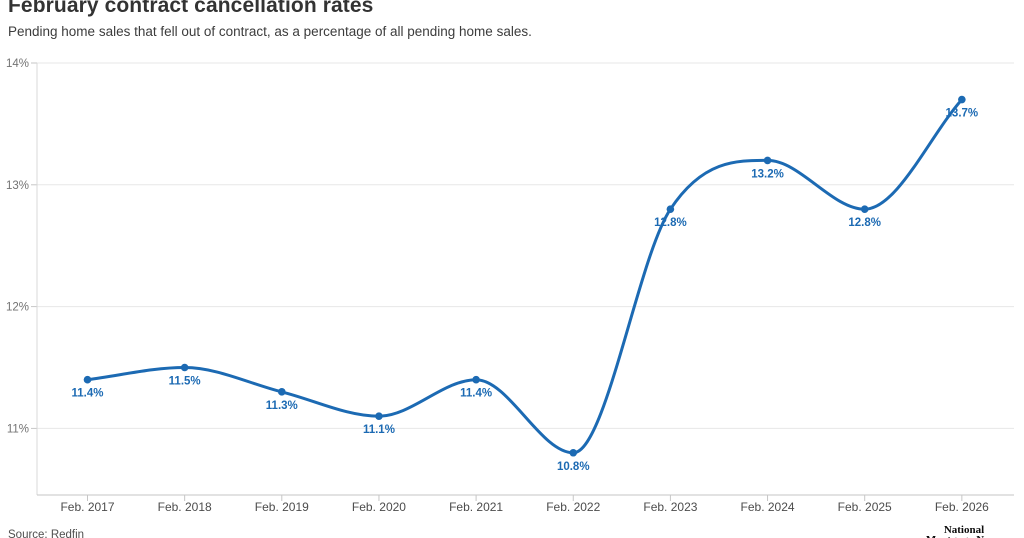 This screenshot has width=1024, height=538. Describe the element at coordinates (670, 507) in the screenshot. I see `x-tick-label: Feb. 2023` at that location.